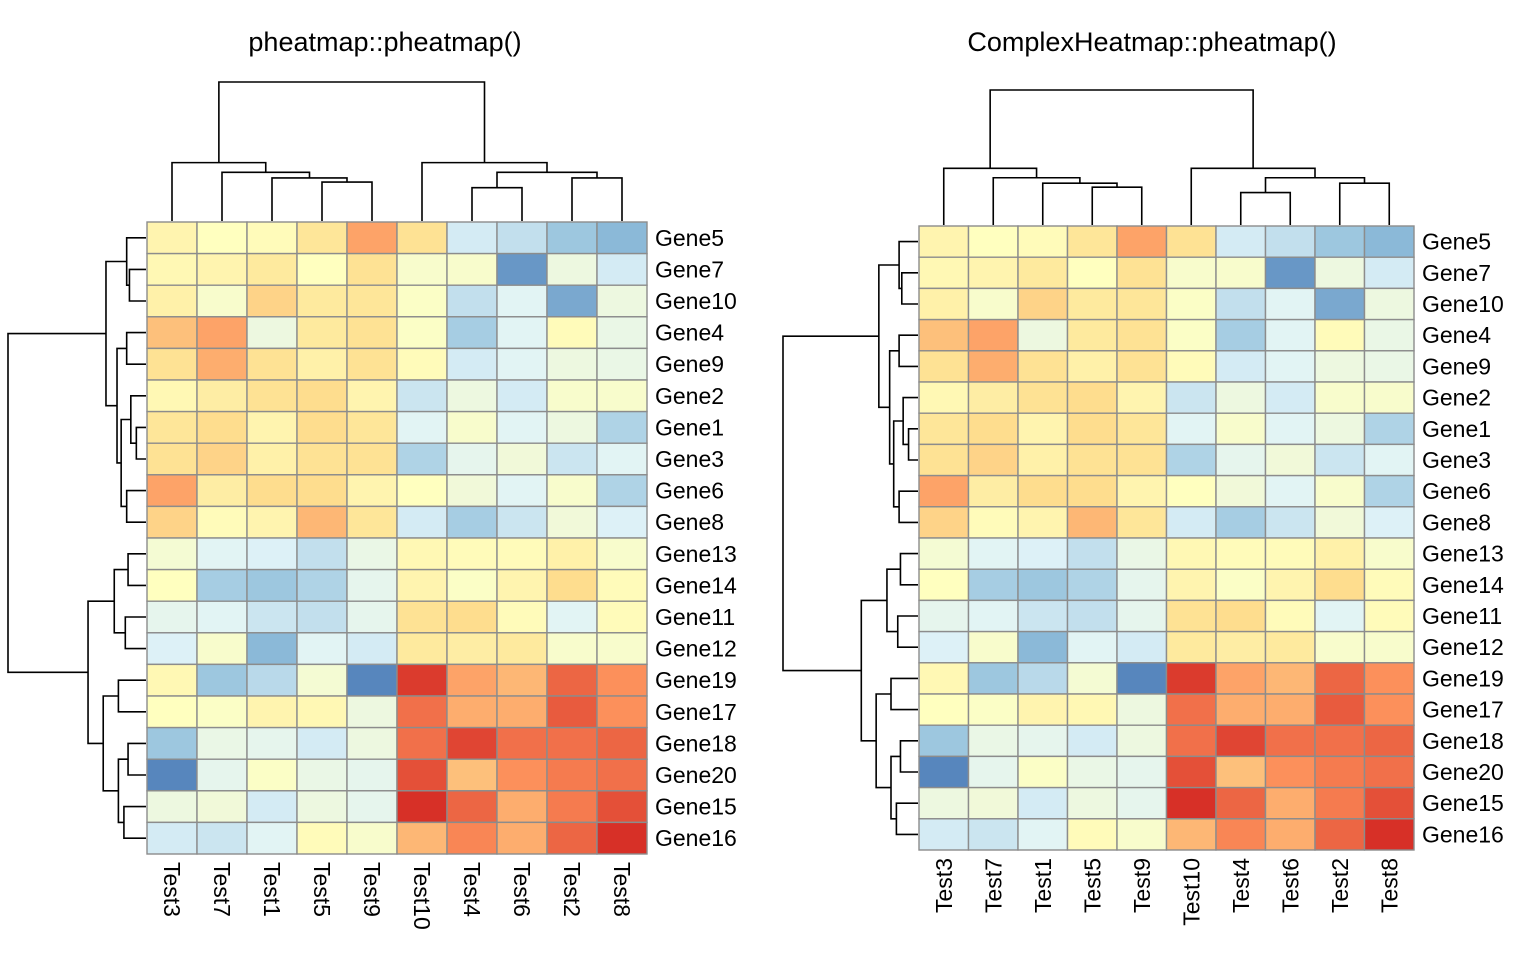  I want to click on column-label: Test10, so click(422, 896).